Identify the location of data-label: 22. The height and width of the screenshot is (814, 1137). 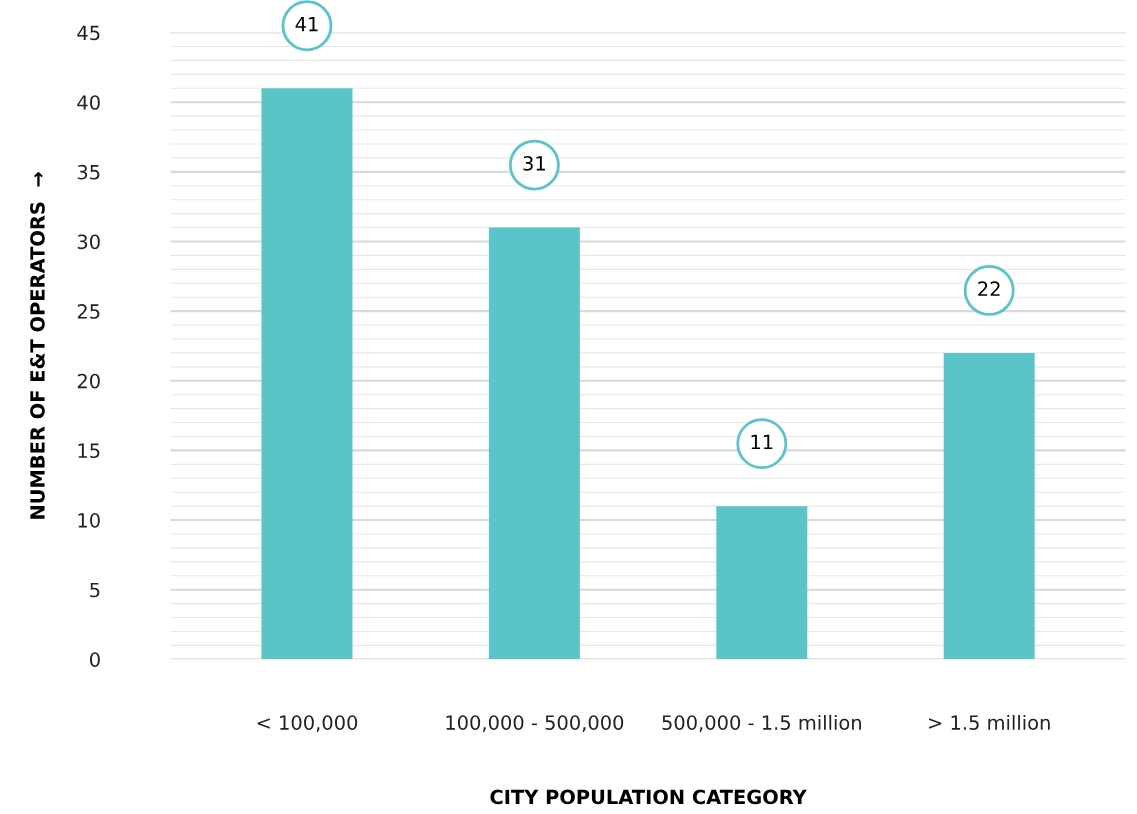
(989, 288).